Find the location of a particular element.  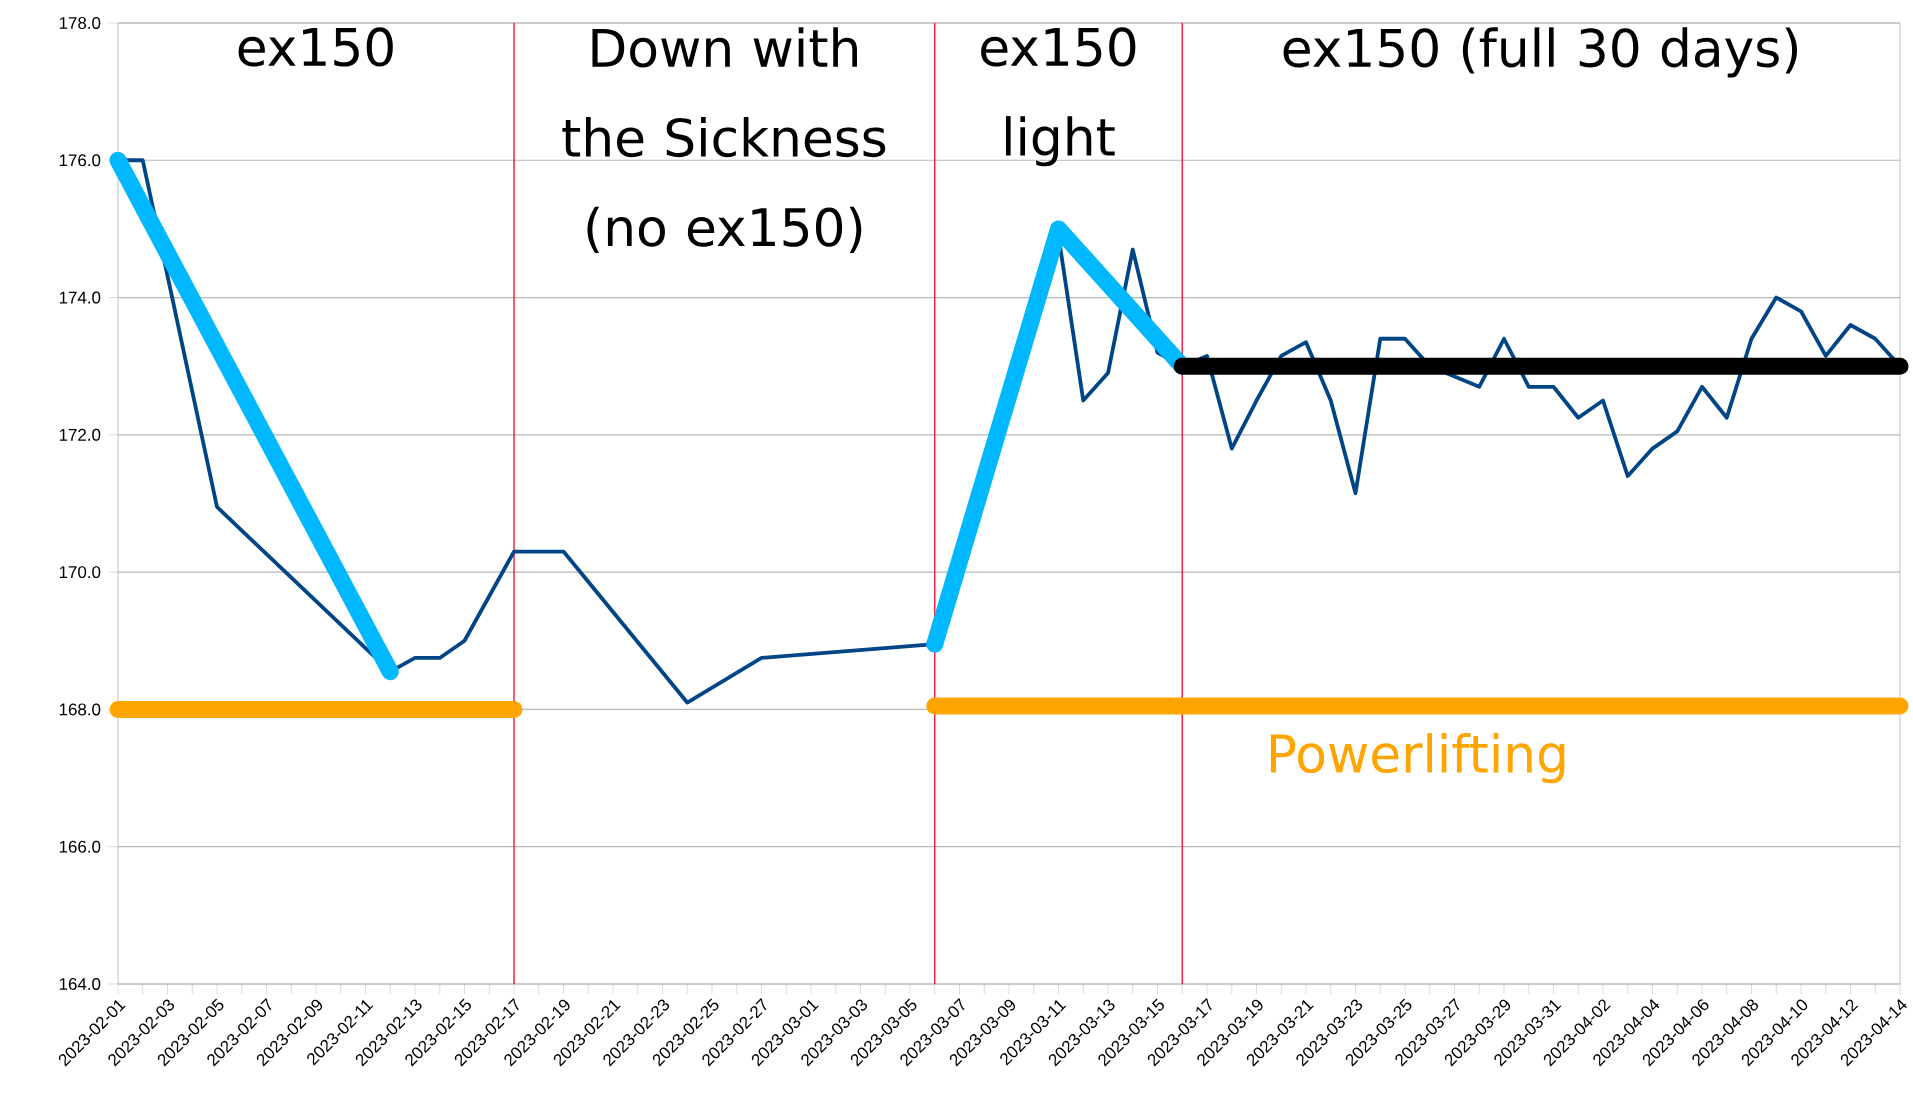

y-tick-label: 172.0 is located at coordinates (80, 434).